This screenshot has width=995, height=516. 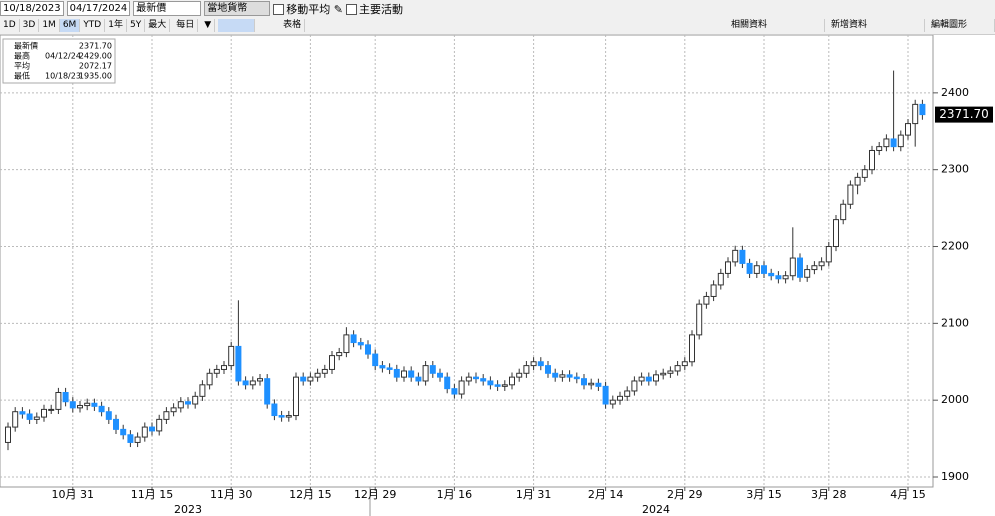 What do you see at coordinates (22, 56) in the screenshot?
I see `legend-label: 最高` at bounding box center [22, 56].